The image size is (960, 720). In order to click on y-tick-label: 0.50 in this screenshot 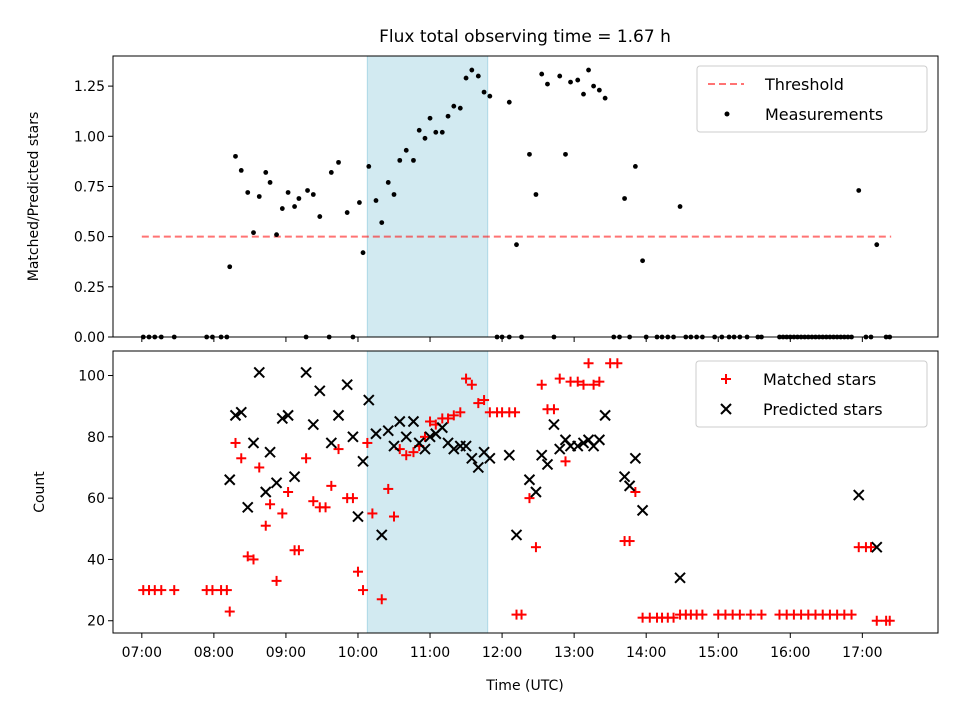, I will do `click(89, 238)`.